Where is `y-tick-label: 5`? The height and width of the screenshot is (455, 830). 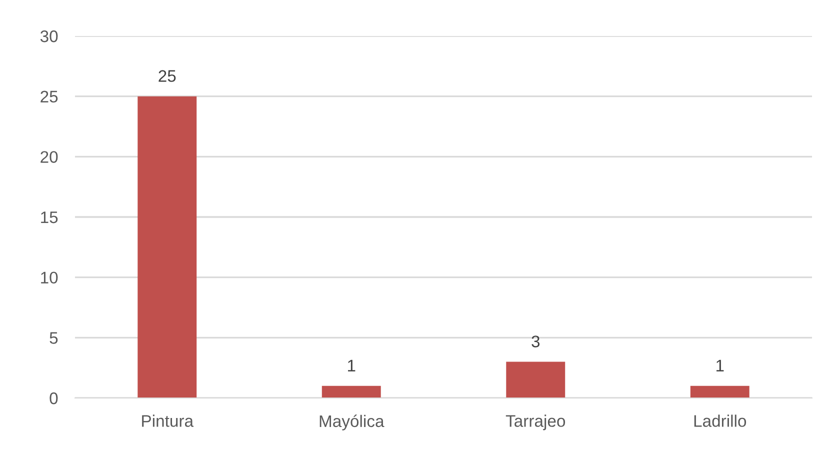
y-tick-label: 5 is located at coordinates (54, 338).